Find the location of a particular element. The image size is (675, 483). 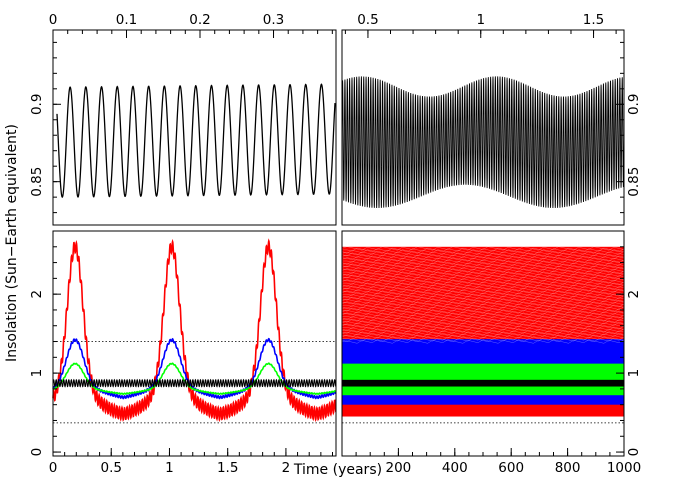

br-xtick-label: 400 is located at coordinates (455, 468).